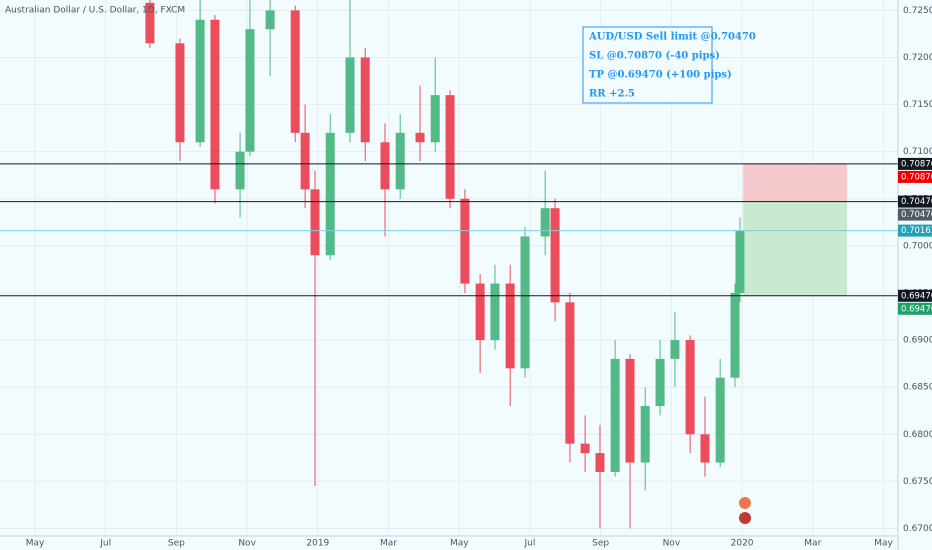 The height and width of the screenshot is (550, 932). Describe the element at coordinates (917, 11) in the screenshot. I see `y-tick-label: 0.72500` at that location.